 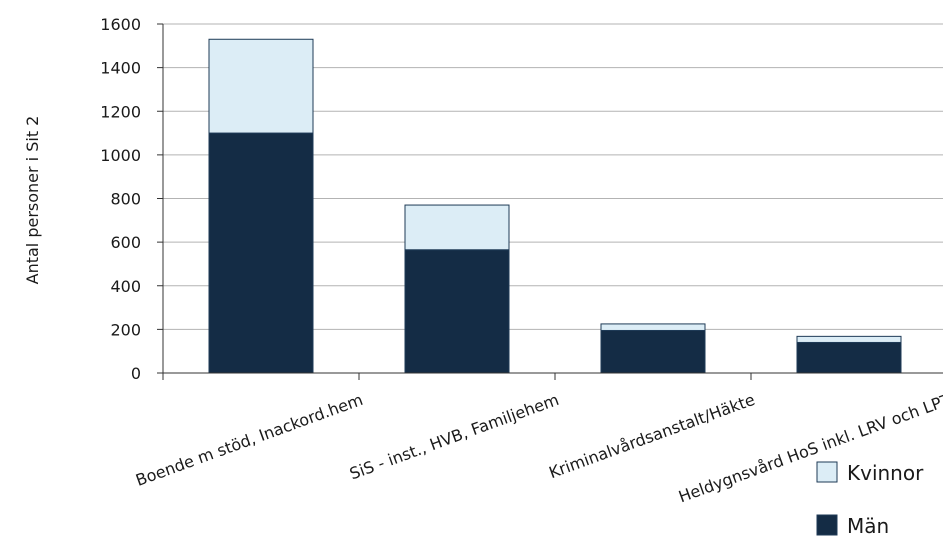 I want to click on y-tick-labels: 0 200 400 600 800 1000 1200 1400 1600, so click(x=120, y=199).